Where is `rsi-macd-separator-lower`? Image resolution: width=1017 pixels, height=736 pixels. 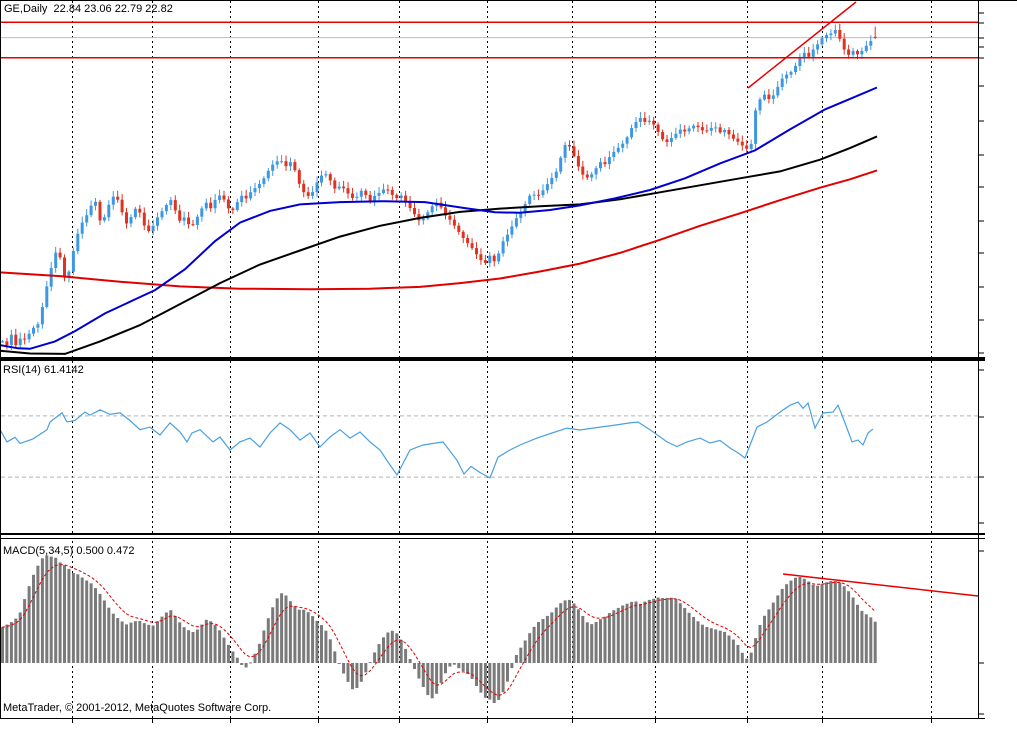
rsi-macd-separator-lower is located at coordinates (492, 538).